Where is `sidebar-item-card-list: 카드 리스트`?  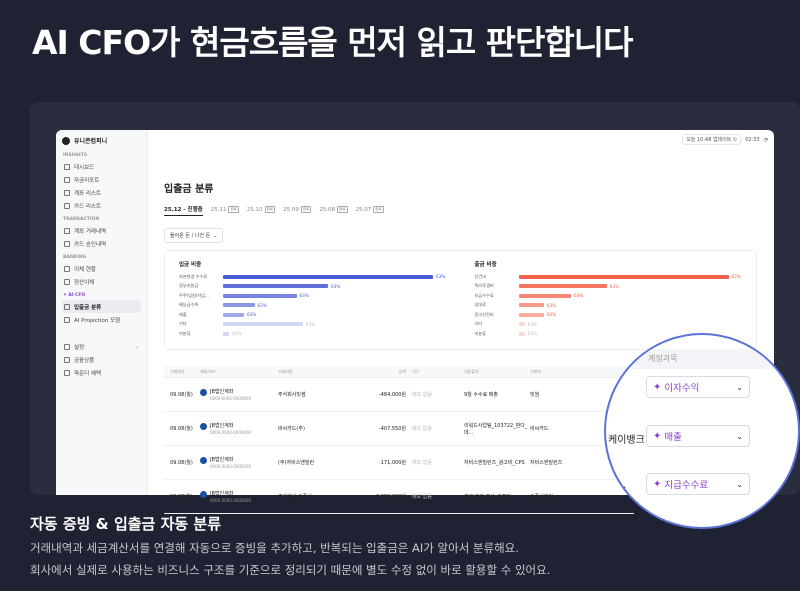 sidebar-item-card-list: 카드 리스트 is located at coordinates (101, 205).